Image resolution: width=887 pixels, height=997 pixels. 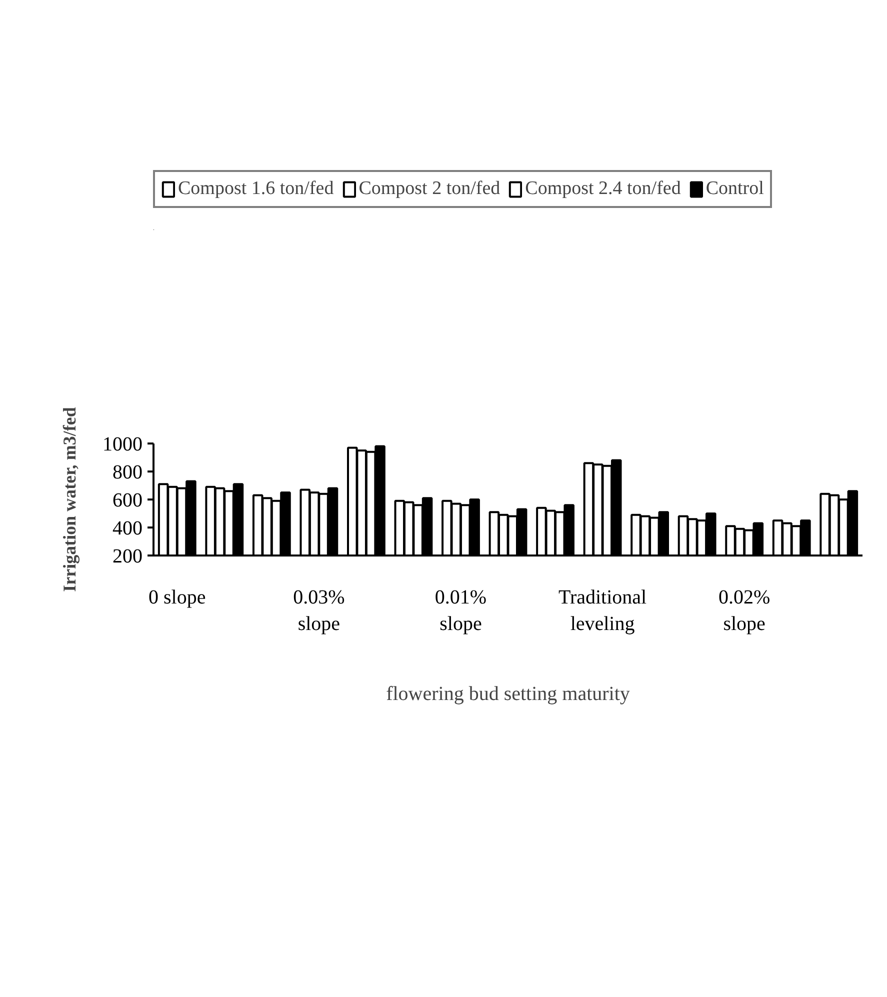 What do you see at coordinates (127, 473) in the screenshot?
I see `y-tick-label: 800` at bounding box center [127, 473].